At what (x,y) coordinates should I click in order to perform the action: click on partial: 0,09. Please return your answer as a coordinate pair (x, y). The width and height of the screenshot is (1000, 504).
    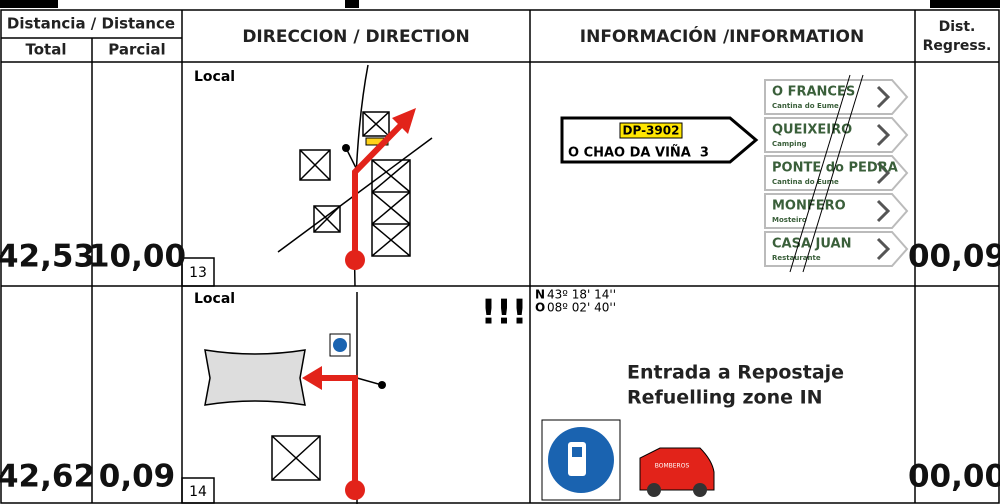
    Looking at the image, I should click on (137, 477).